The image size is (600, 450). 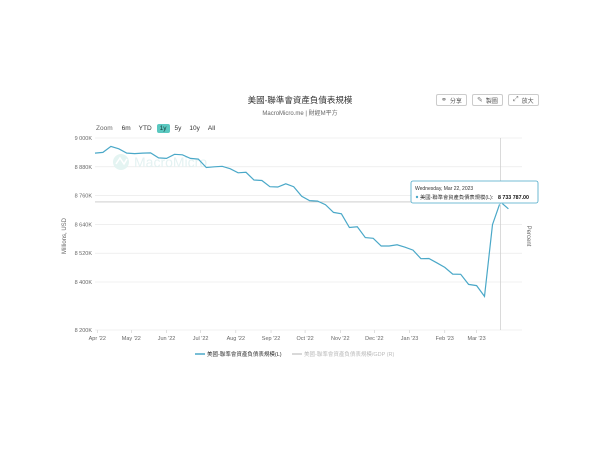 What do you see at coordinates (84, 225) in the screenshot?
I see `y-tick-label: 8 640K` at bounding box center [84, 225].